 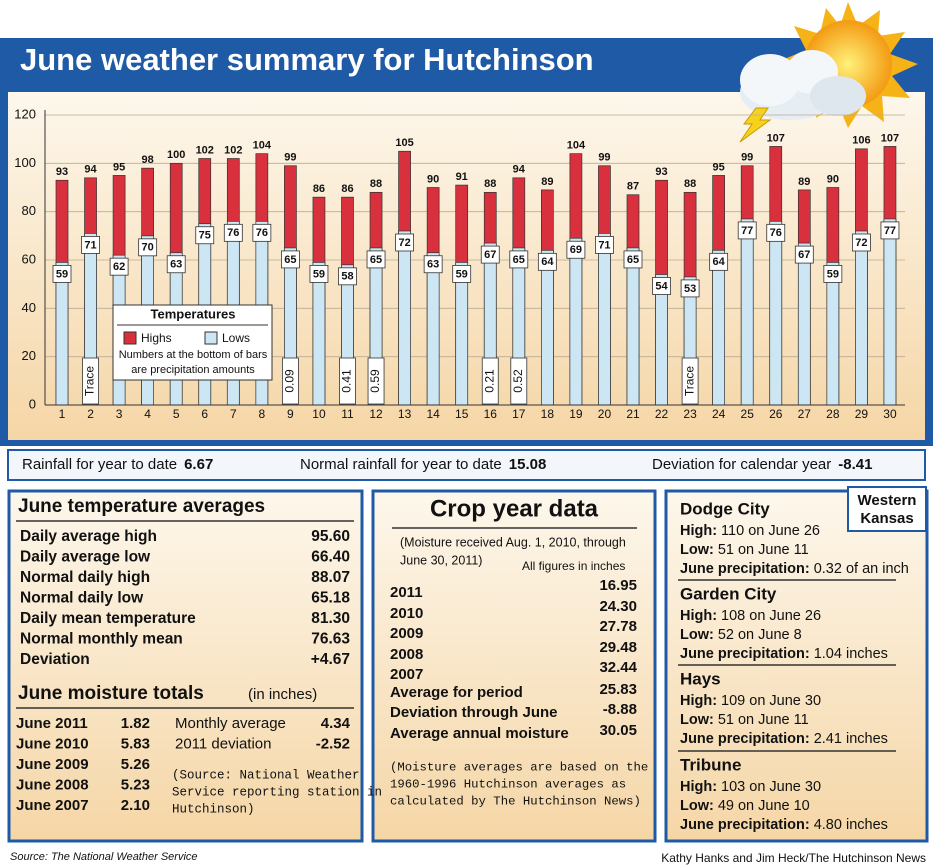 What do you see at coordinates (52, 784) in the screenshot?
I see `row-label: June 2008` at bounding box center [52, 784].